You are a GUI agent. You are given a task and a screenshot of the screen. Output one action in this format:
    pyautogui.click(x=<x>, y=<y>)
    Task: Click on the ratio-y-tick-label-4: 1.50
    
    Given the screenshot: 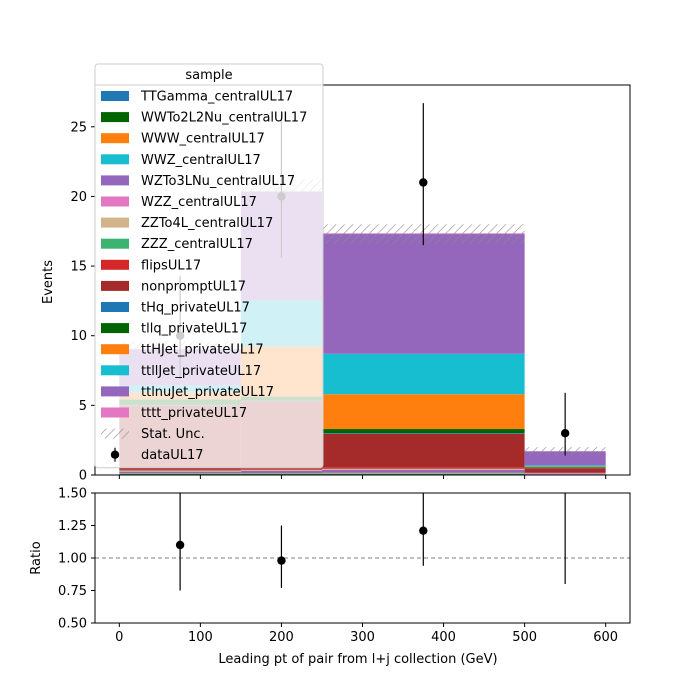 What is the action you would take?
    pyautogui.click(x=72, y=494)
    